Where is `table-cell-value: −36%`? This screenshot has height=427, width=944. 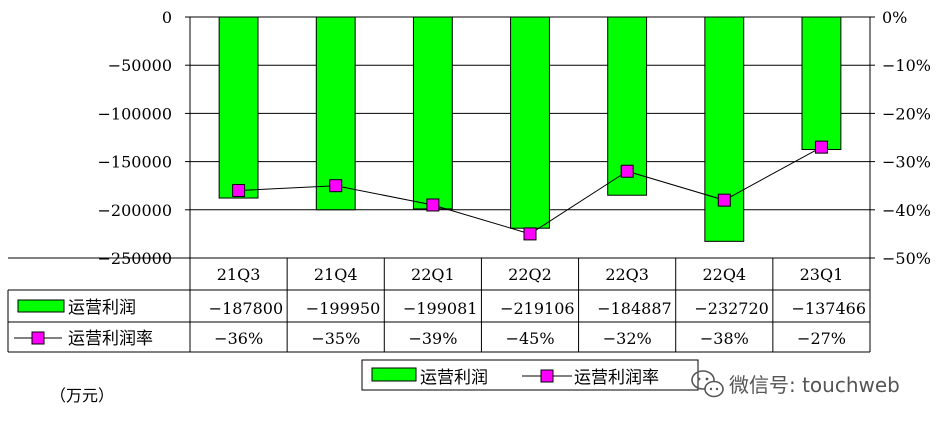 table-cell-value: −36% is located at coordinates (238, 338).